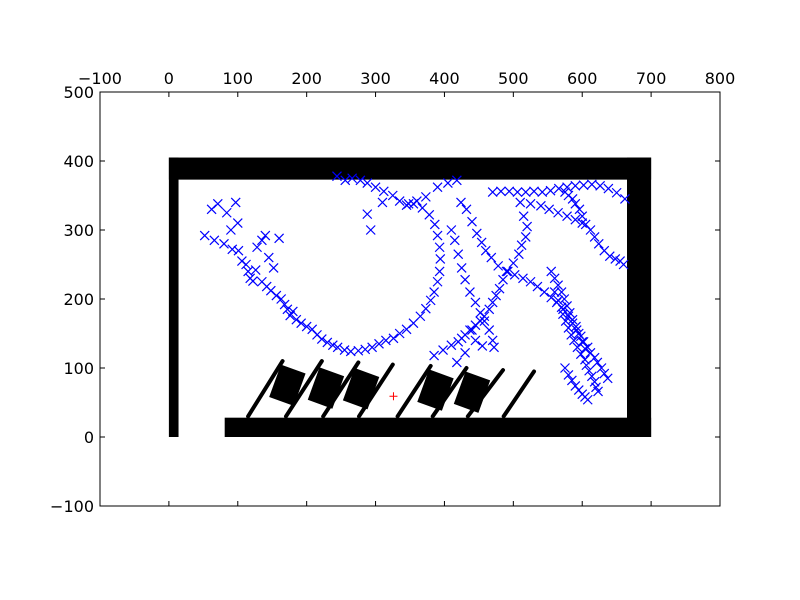 This screenshot has width=800, height=600. What do you see at coordinates (651, 78) in the screenshot?
I see `x-tick-label: 700` at bounding box center [651, 78].